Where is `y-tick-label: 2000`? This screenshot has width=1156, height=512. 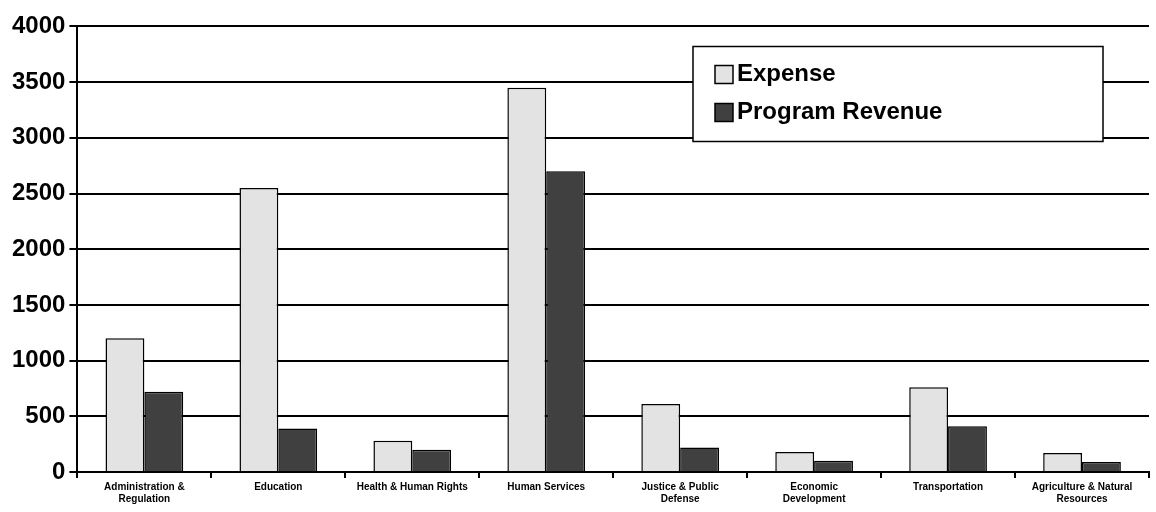
y-tick-label: 2000 is located at coordinates (39, 247).